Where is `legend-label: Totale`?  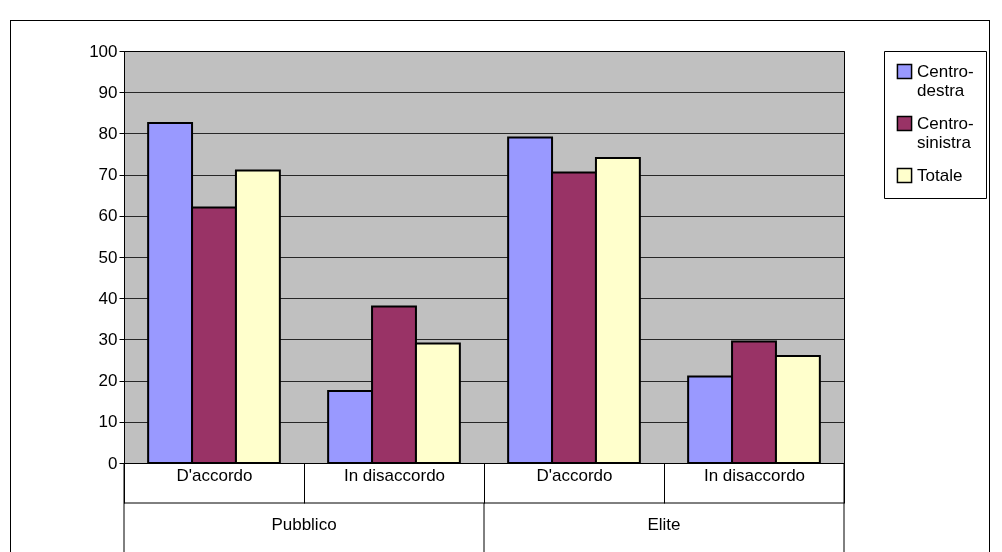 legend-label: Totale is located at coordinates (940, 175).